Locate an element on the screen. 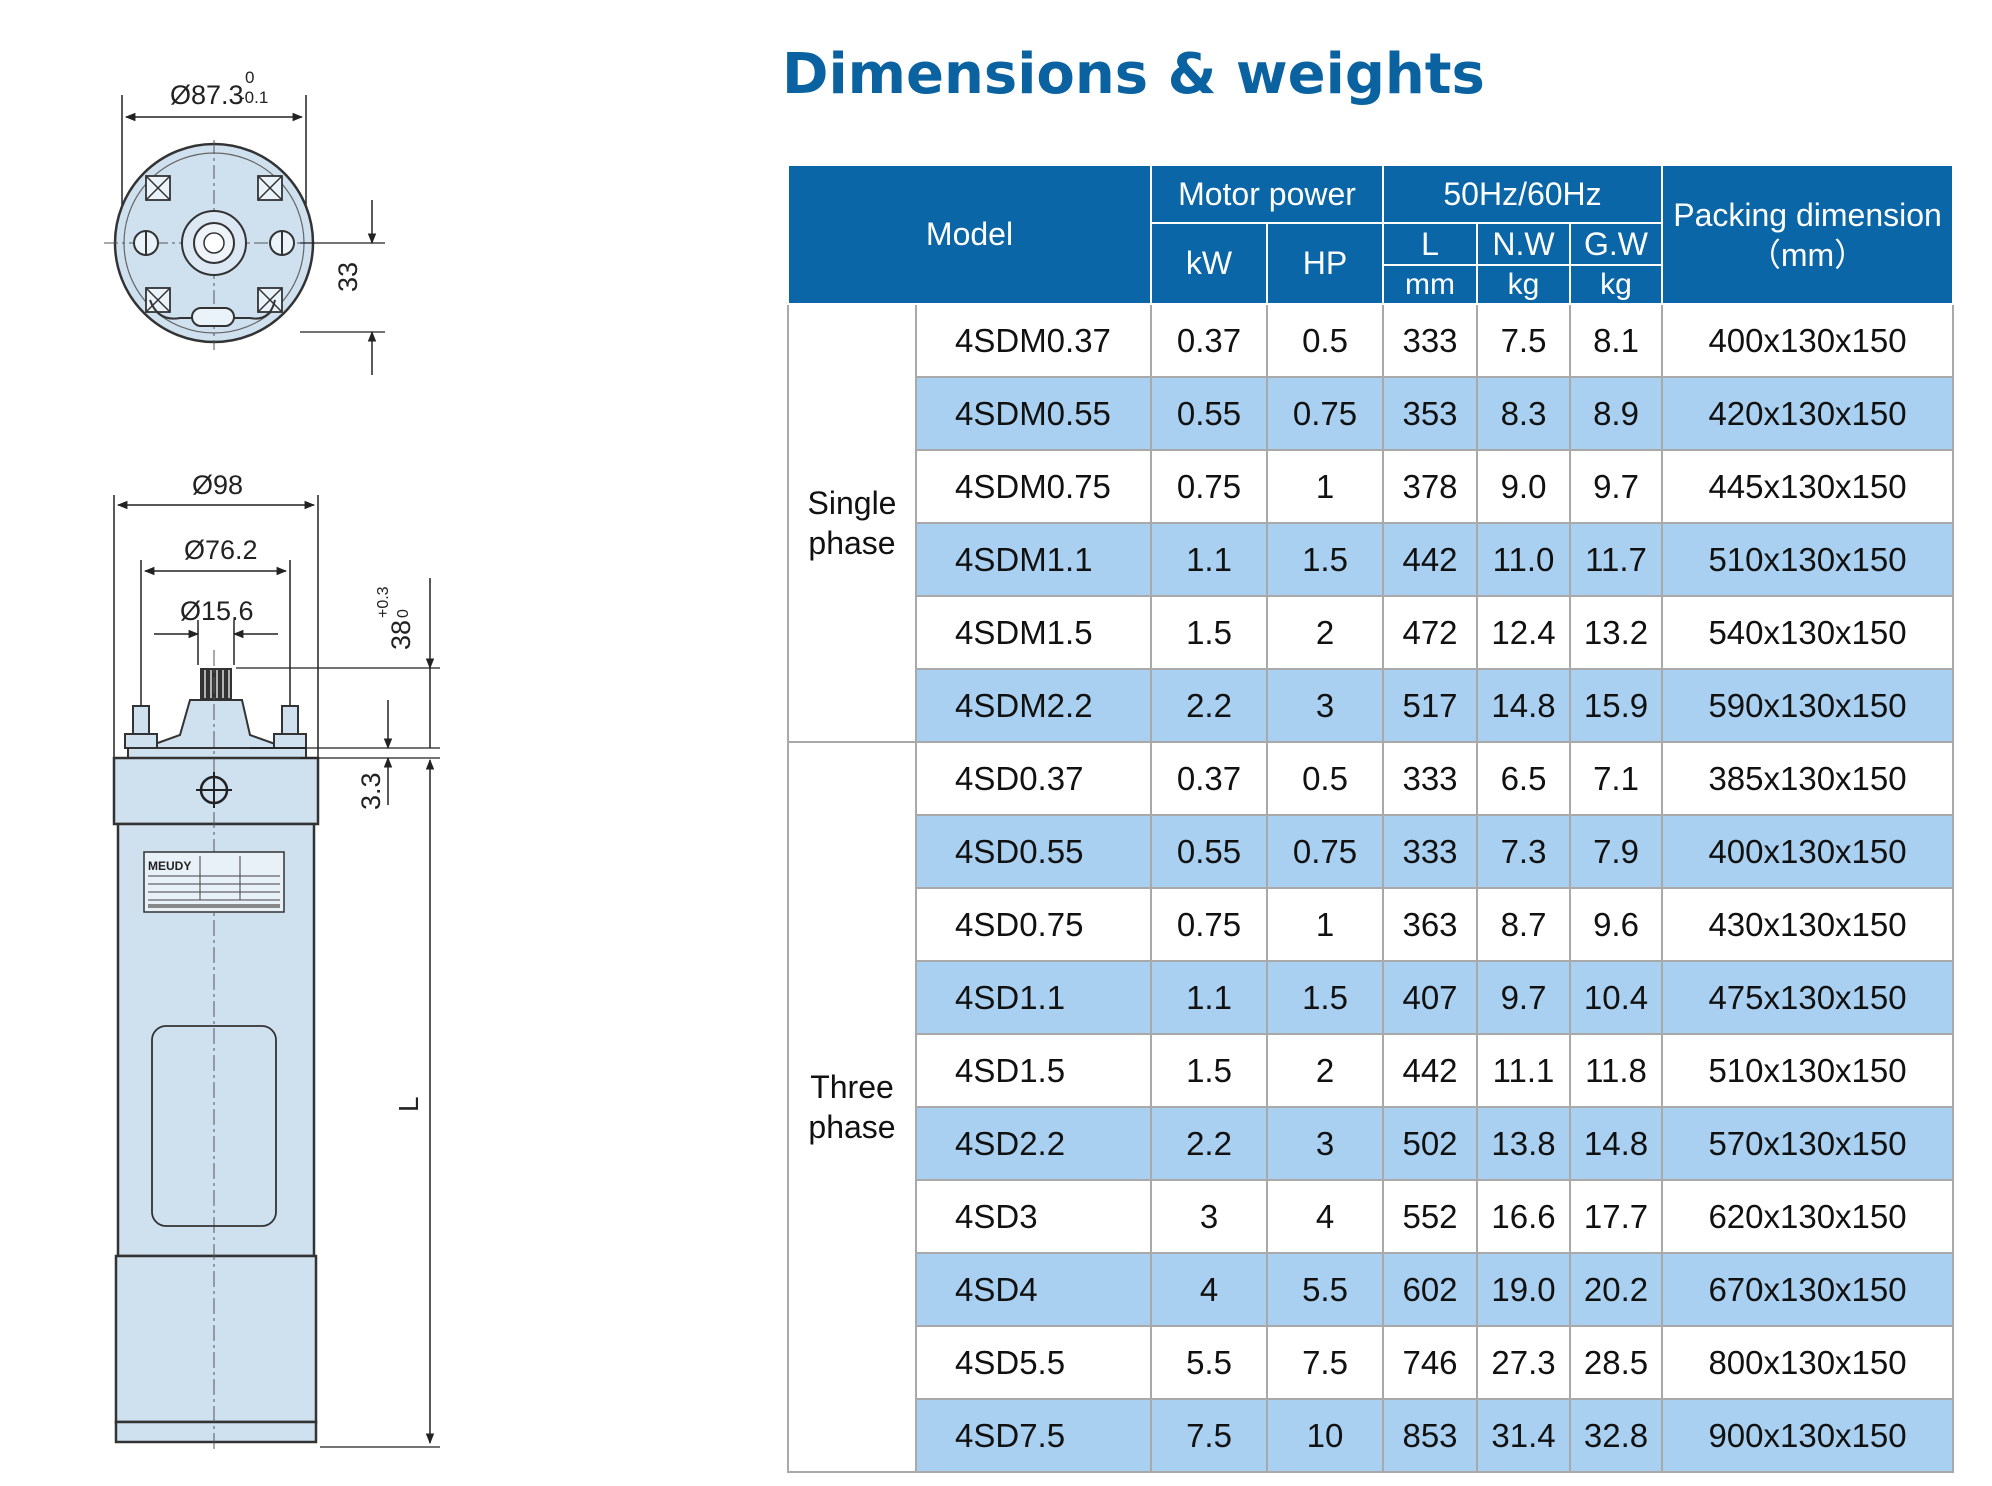 This screenshot has width=1992, height=1486. cell-packing: 400x130x150 is located at coordinates (1808, 851).